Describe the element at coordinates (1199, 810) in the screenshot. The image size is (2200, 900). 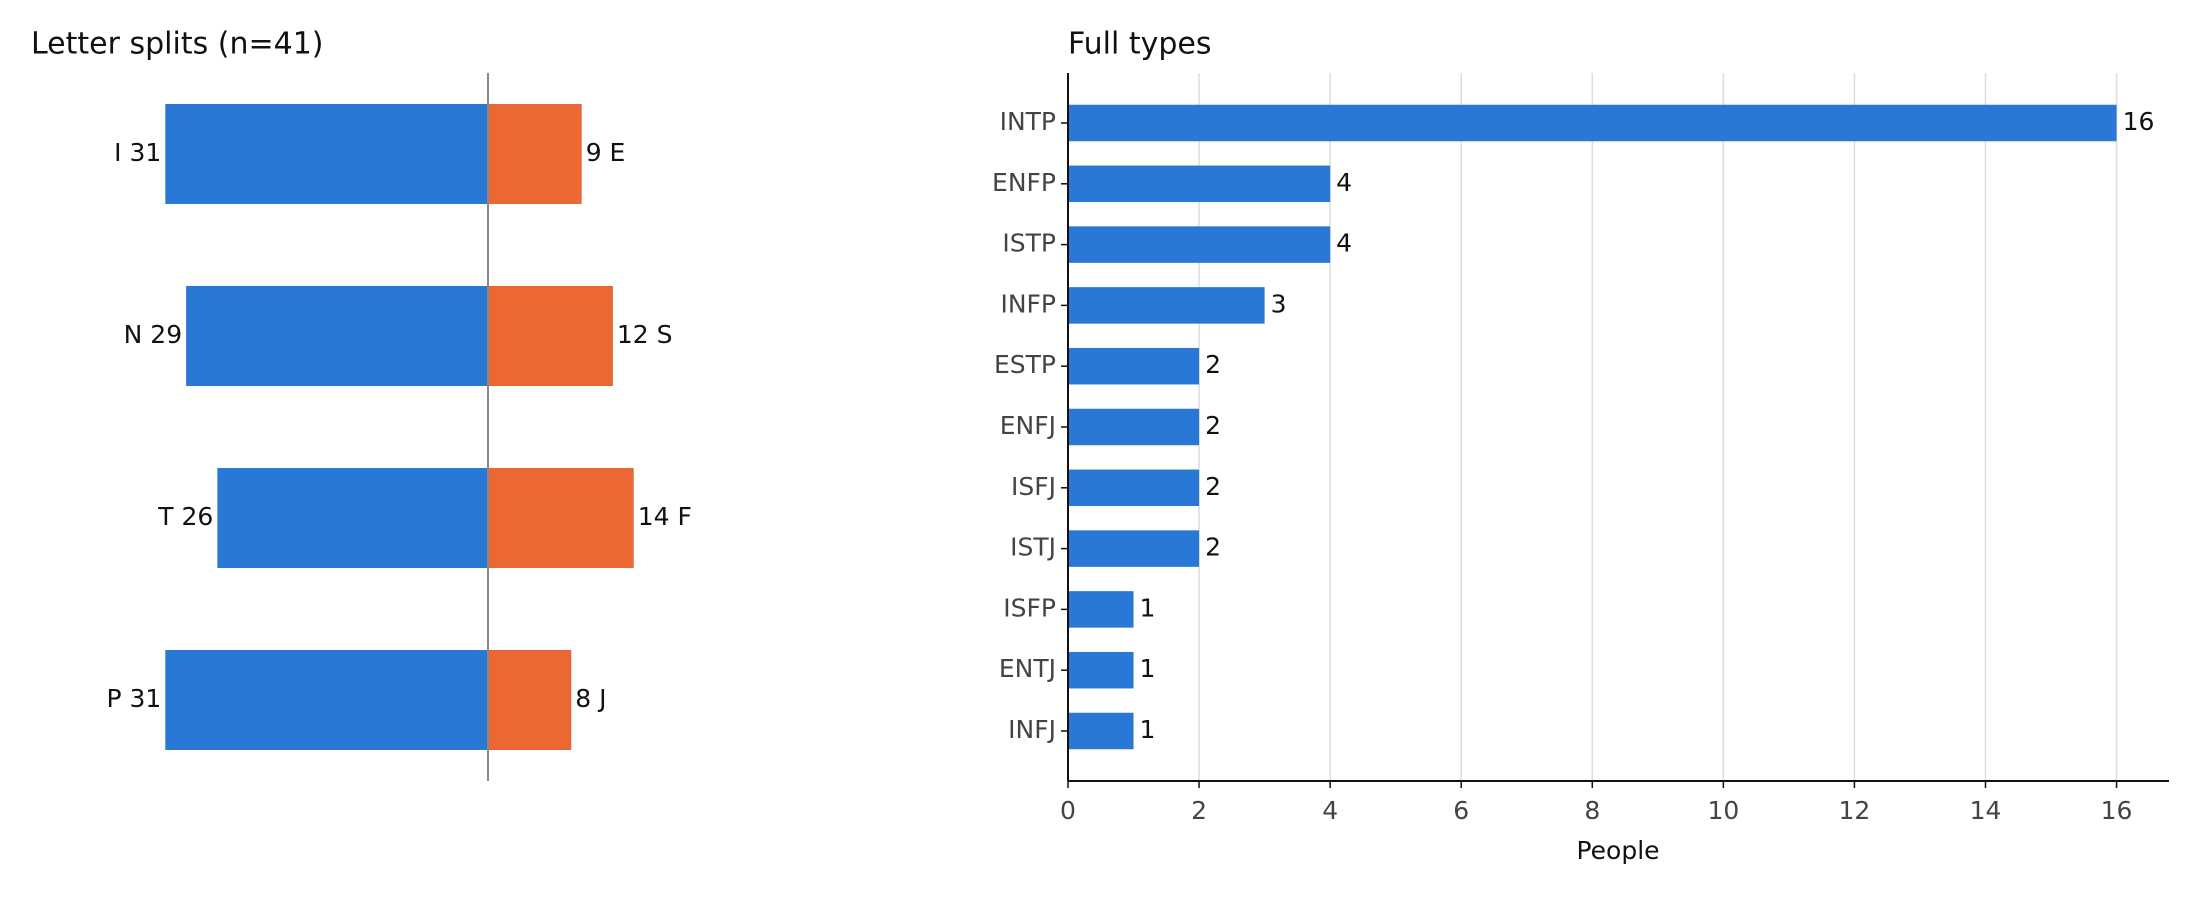
I see `x-tick-label: 2` at that location.